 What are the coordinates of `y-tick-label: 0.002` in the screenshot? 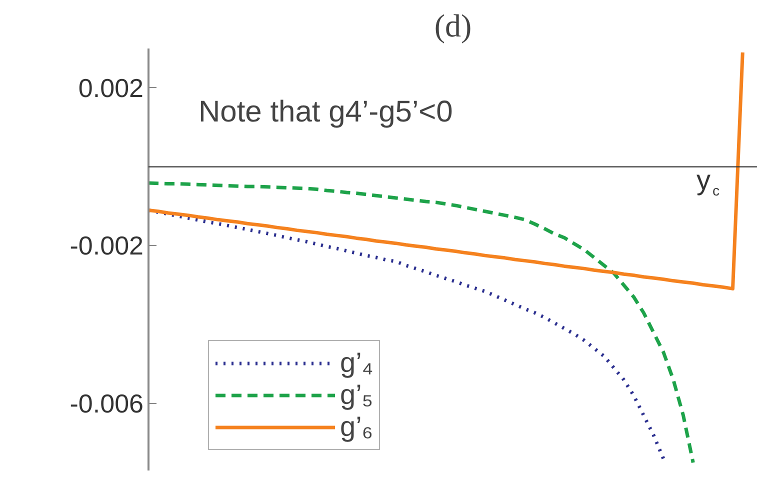 It's located at (111, 87).